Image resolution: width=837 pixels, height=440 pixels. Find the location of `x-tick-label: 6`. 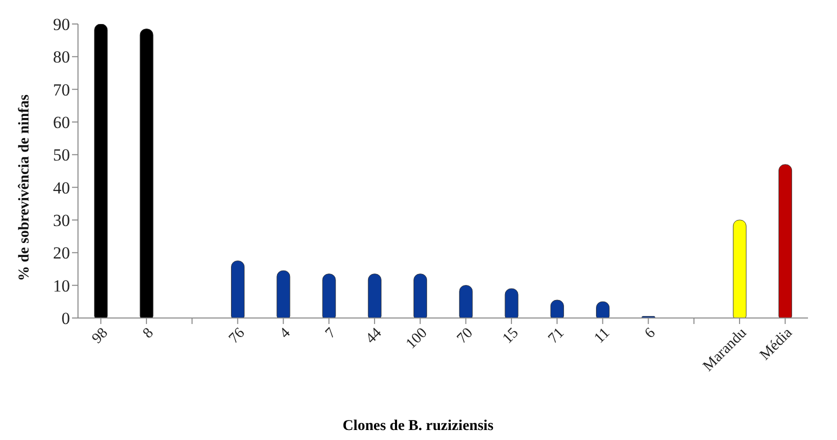

x-tick-label: 6 is located at coordinates (651, 333).